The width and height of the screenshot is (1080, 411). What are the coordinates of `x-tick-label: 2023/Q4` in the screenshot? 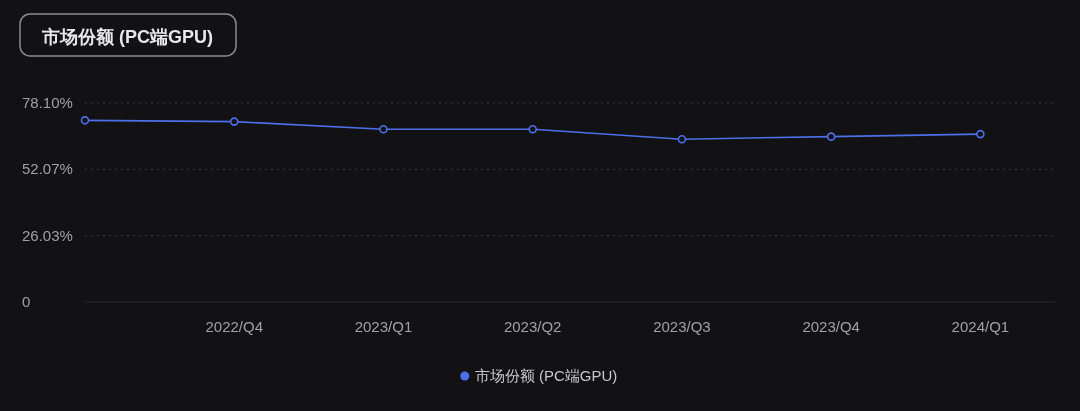 It's located at (831, 326).